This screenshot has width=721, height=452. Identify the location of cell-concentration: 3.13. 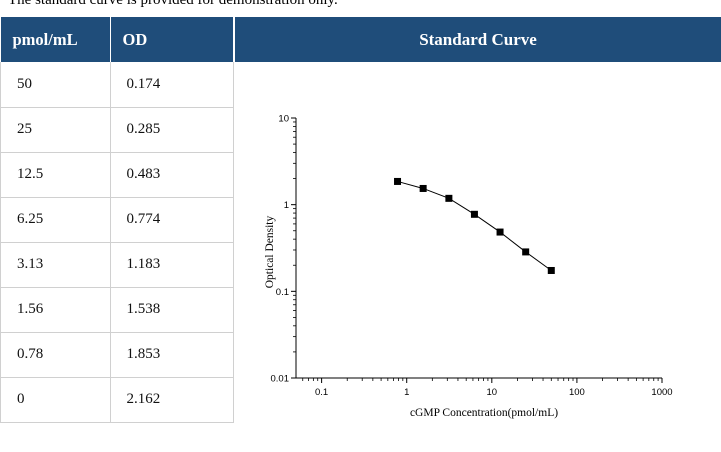
(55, 265).